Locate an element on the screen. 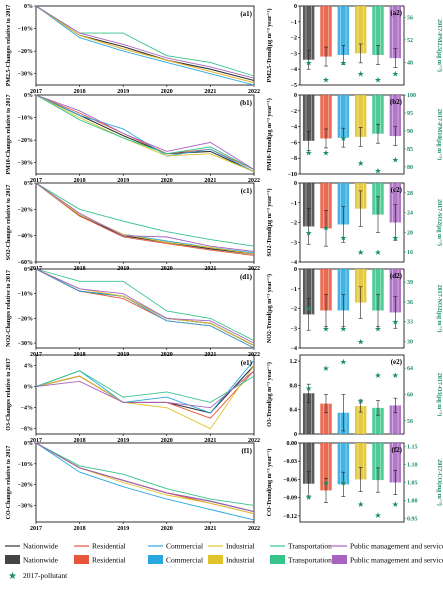  y-tick-label: −10 is located at coordinates (292, 175).